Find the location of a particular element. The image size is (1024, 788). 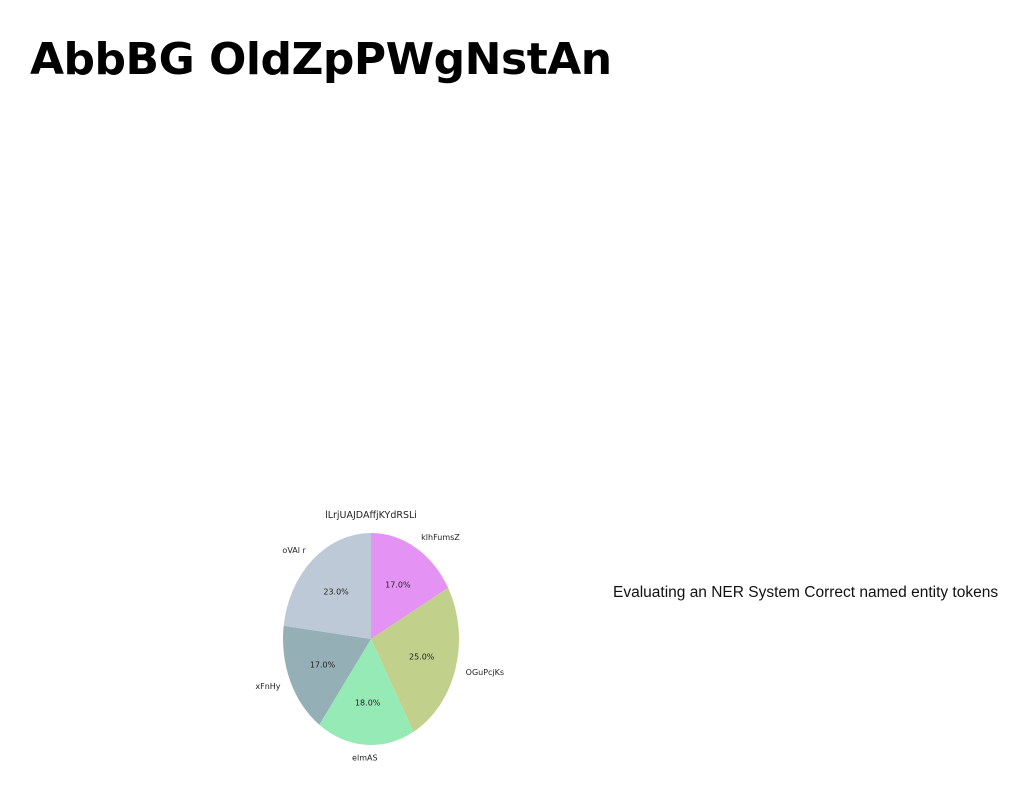

pie-pct-label-1: 25.0% is located at coordinates (422, 657).